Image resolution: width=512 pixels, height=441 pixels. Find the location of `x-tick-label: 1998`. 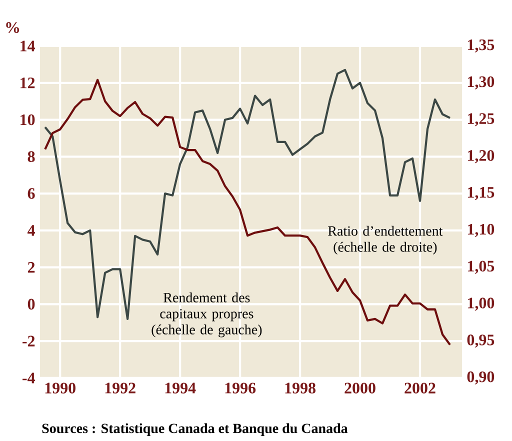

x-tick-label: 1998 is located at coordinates (300, 388).